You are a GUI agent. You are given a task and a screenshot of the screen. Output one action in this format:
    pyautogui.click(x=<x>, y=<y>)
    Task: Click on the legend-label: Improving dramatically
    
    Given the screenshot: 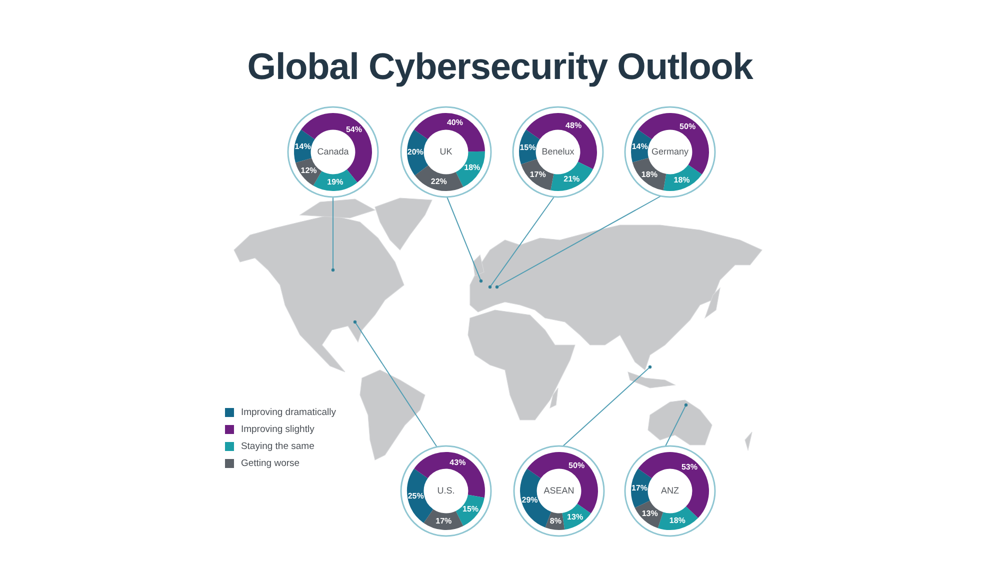 What is the action you would take?
    pyautogui.click(x=288, y=412)
    